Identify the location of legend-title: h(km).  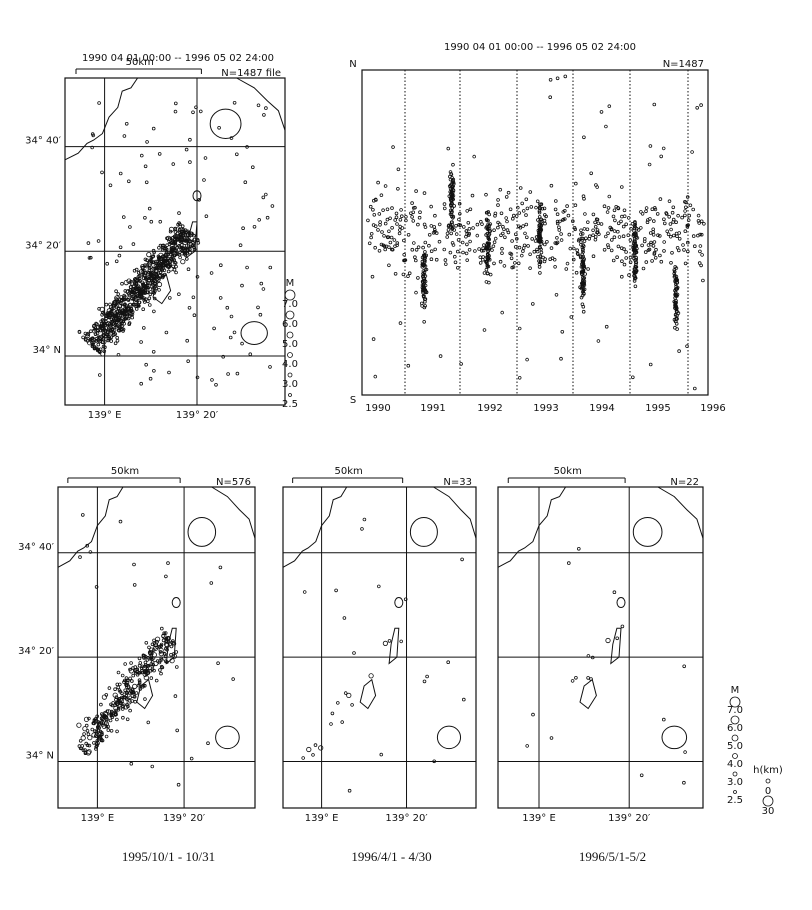
(768, 770).